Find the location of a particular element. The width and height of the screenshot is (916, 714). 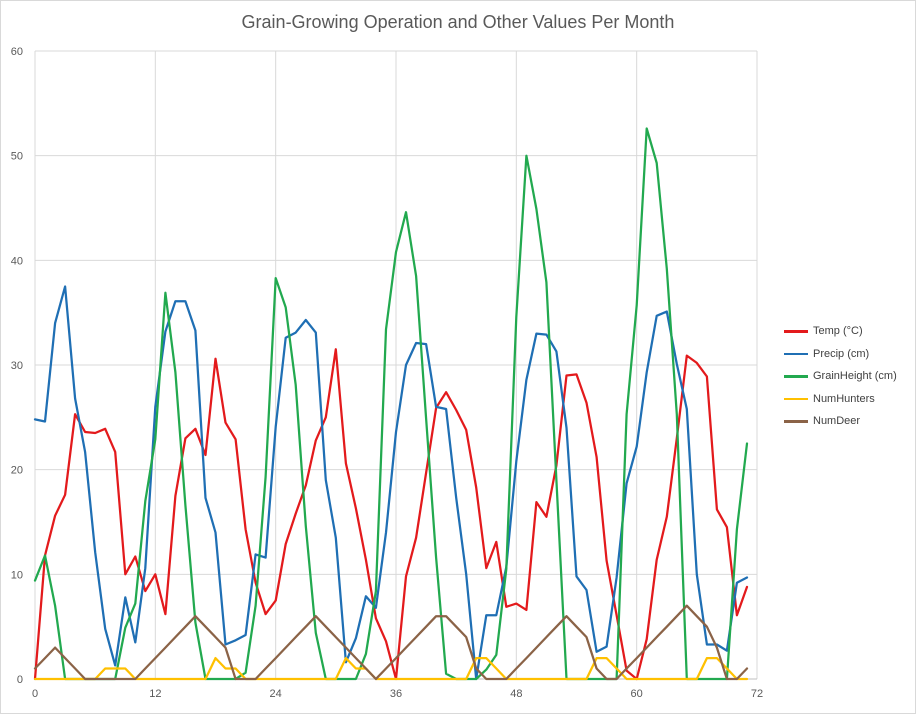

legend-label: GrainHeight (cm) is located at coordinates (855, 376).